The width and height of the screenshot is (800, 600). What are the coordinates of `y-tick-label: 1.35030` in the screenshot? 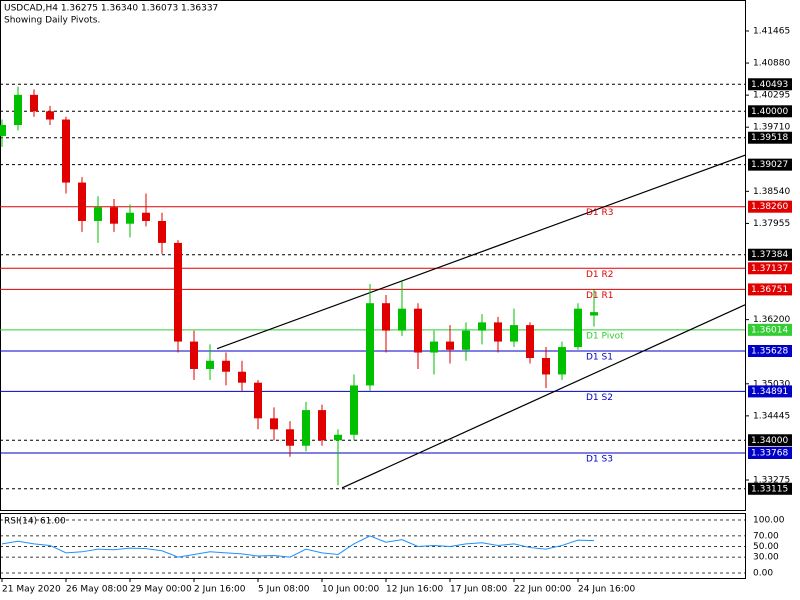 It's located at (771, 384).